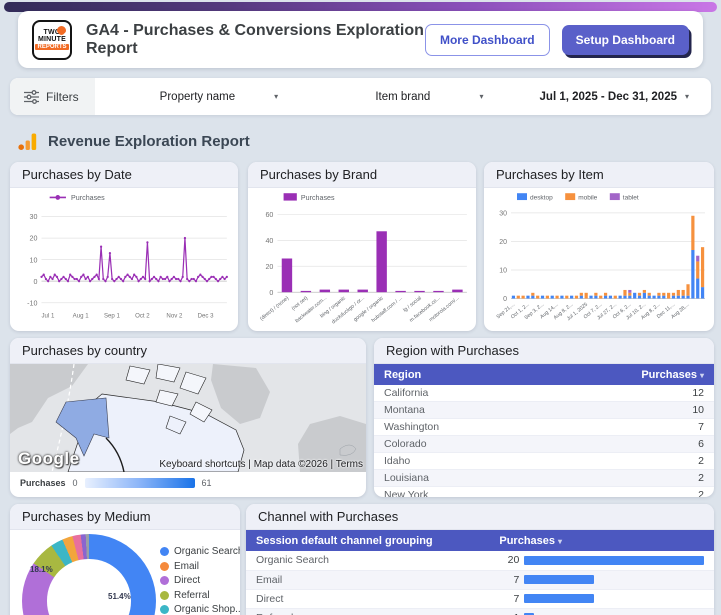  What do you see at coordinates (81, 315) in the screenshot?
I see `svg-text: Aug 1` at bounding box center [81, 315].